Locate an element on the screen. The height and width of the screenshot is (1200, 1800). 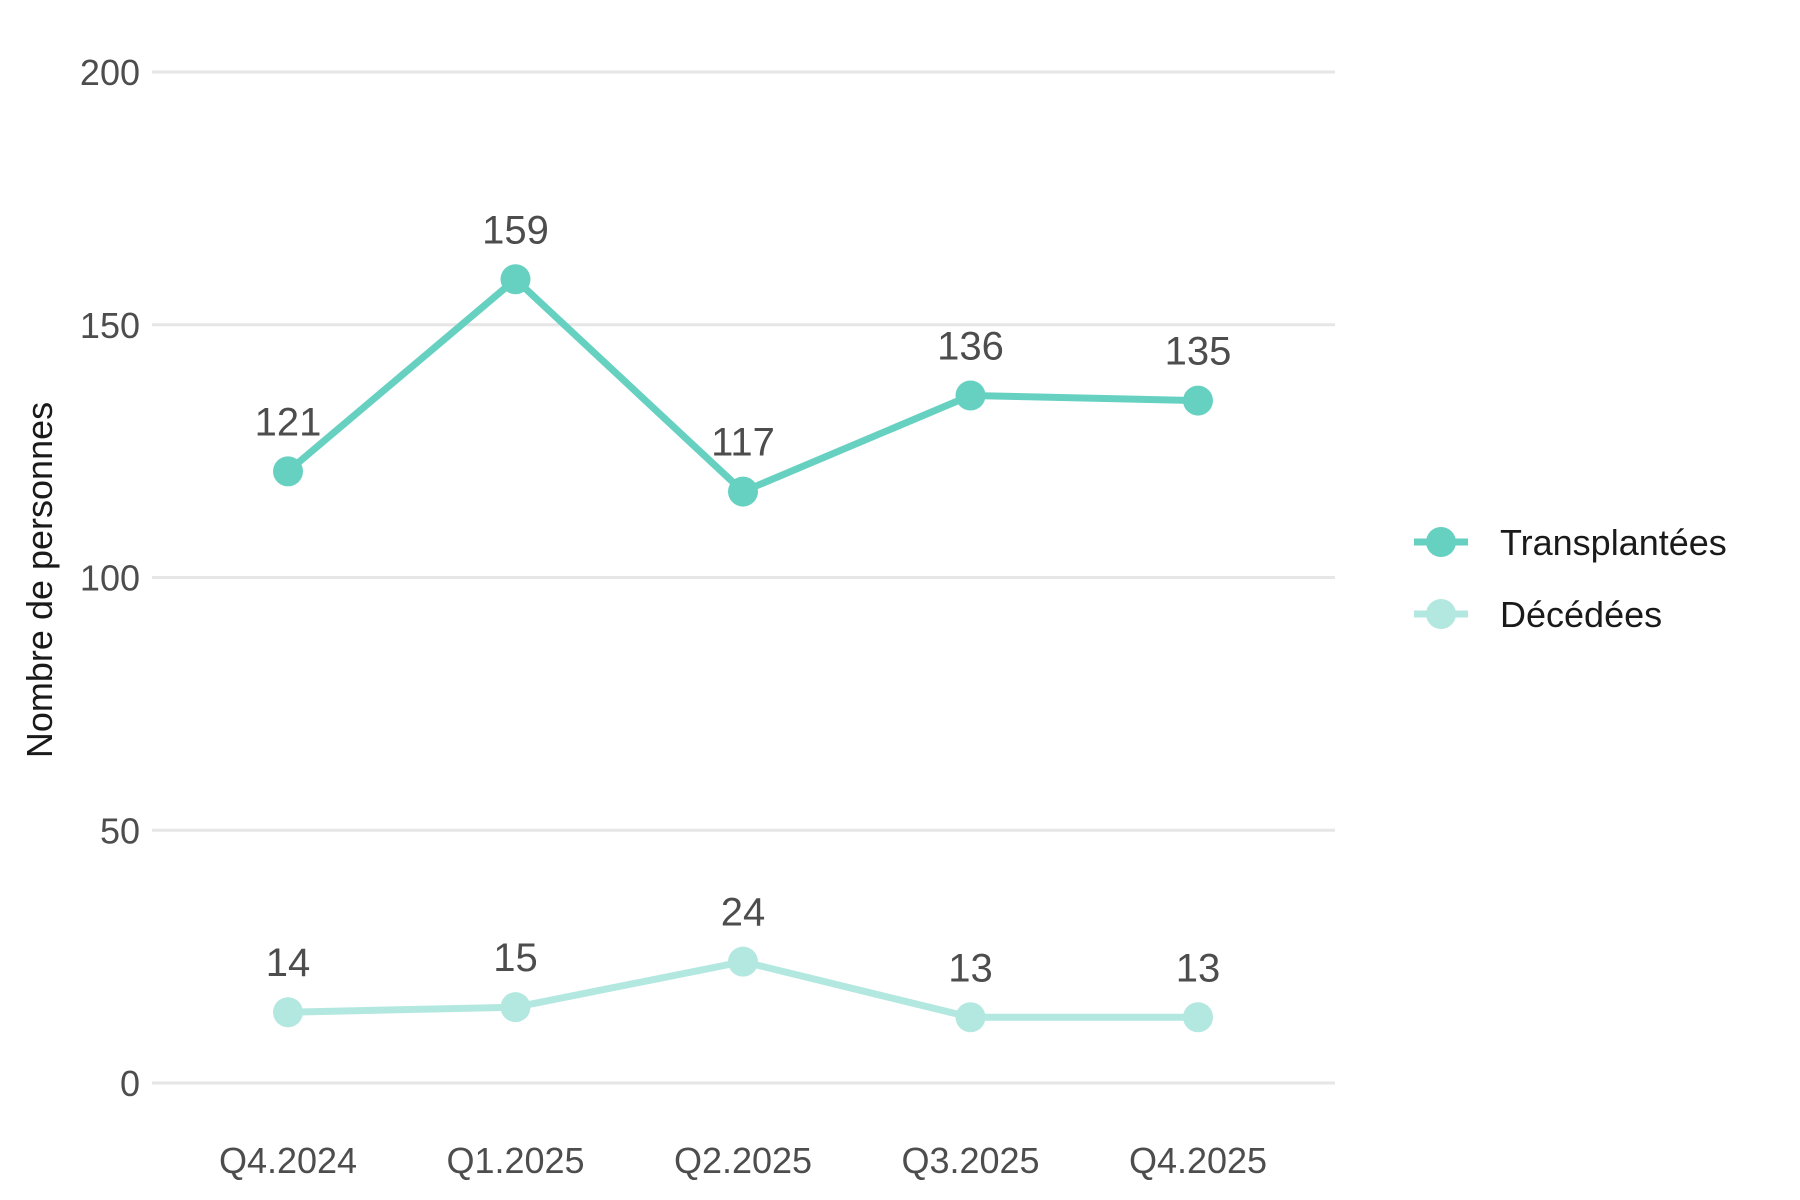
legend-item: Transplantées is located at coordinates (1570, 542).